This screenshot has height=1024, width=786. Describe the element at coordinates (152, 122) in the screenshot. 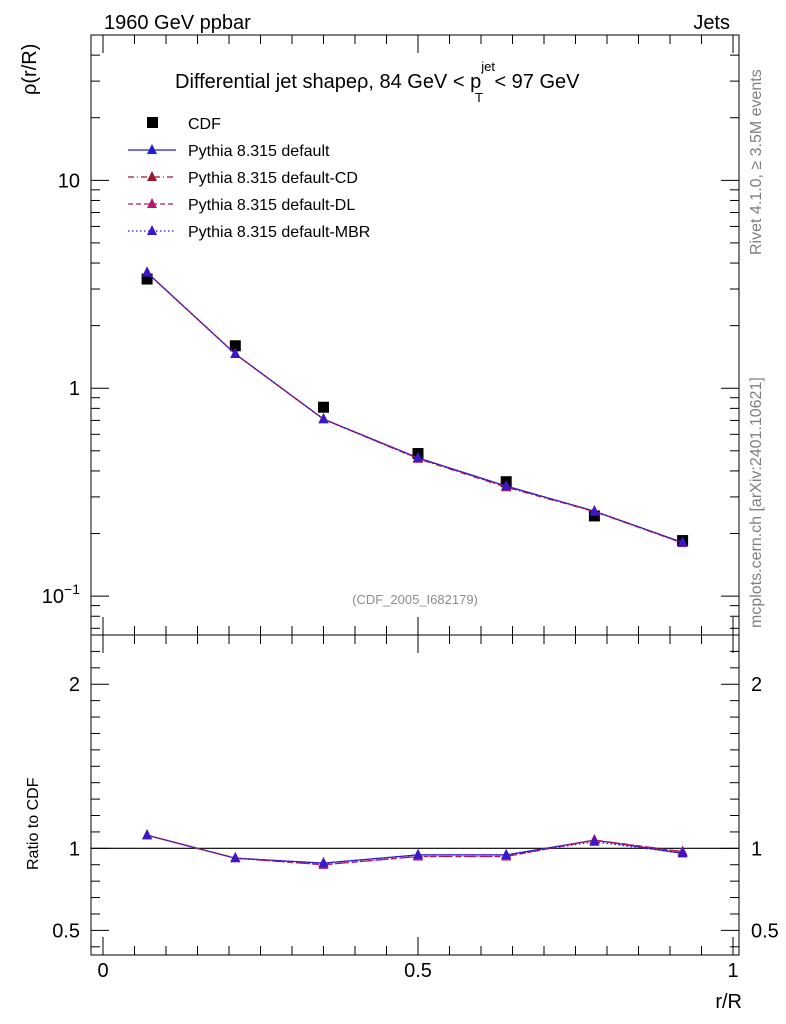

I see `legend-marker-cdf` at that location.